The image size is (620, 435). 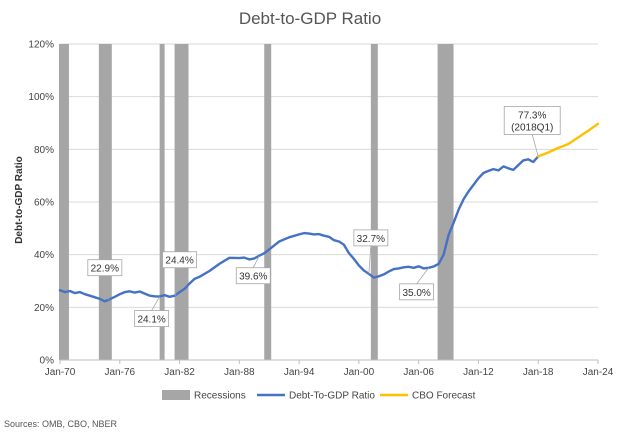 I want to click on y-tick-label: 80%, so click(x=44, y=150).